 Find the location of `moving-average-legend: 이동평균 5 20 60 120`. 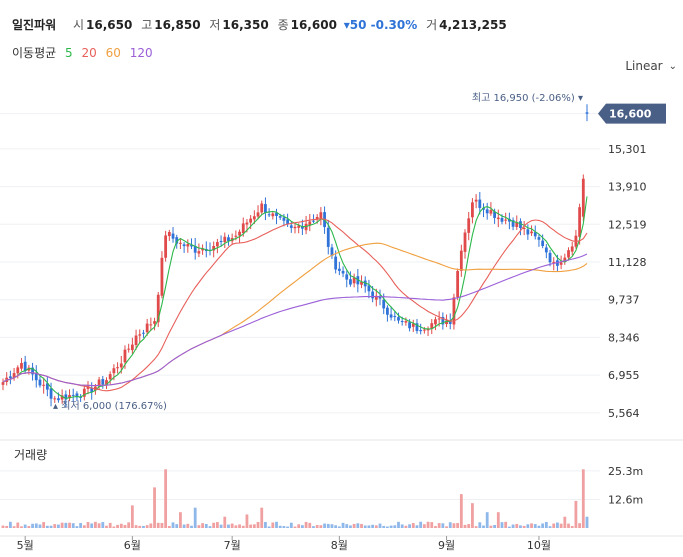

moving-average-legend: 이동평균 5 20 60 120 is located at coordinates (85, 52).